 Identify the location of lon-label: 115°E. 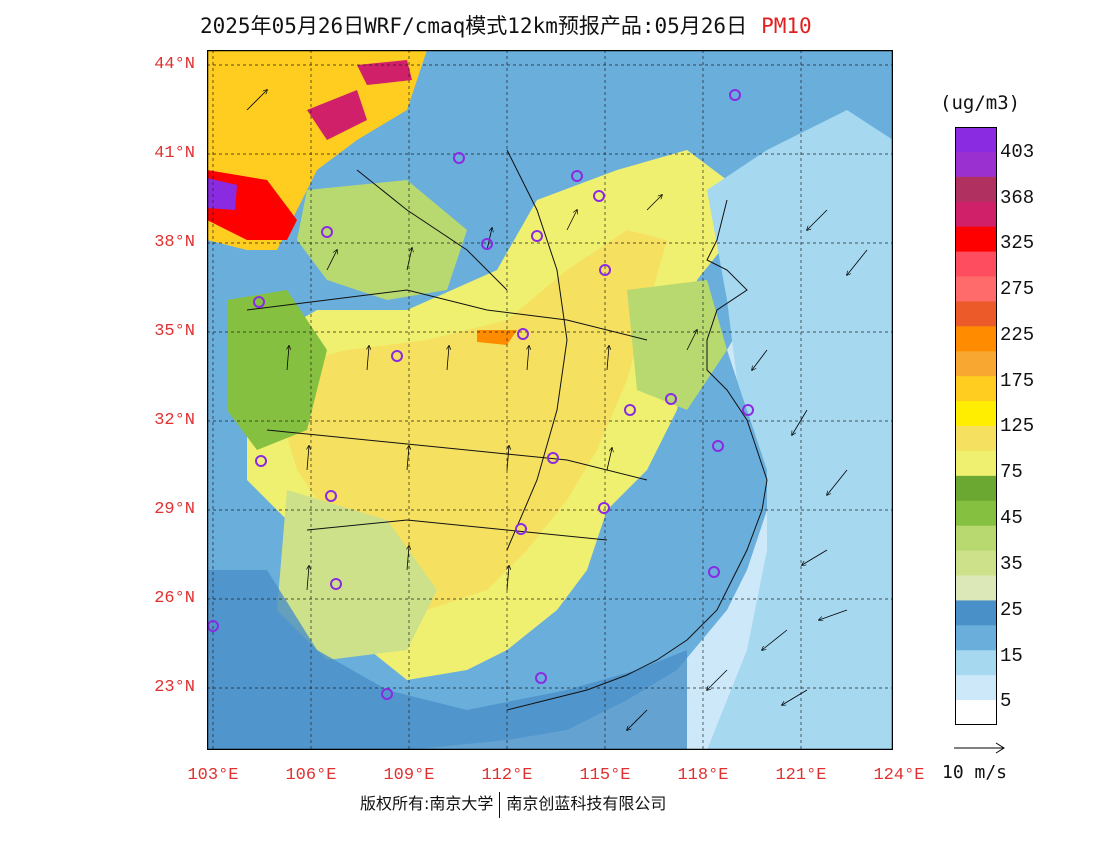
(605, 775).